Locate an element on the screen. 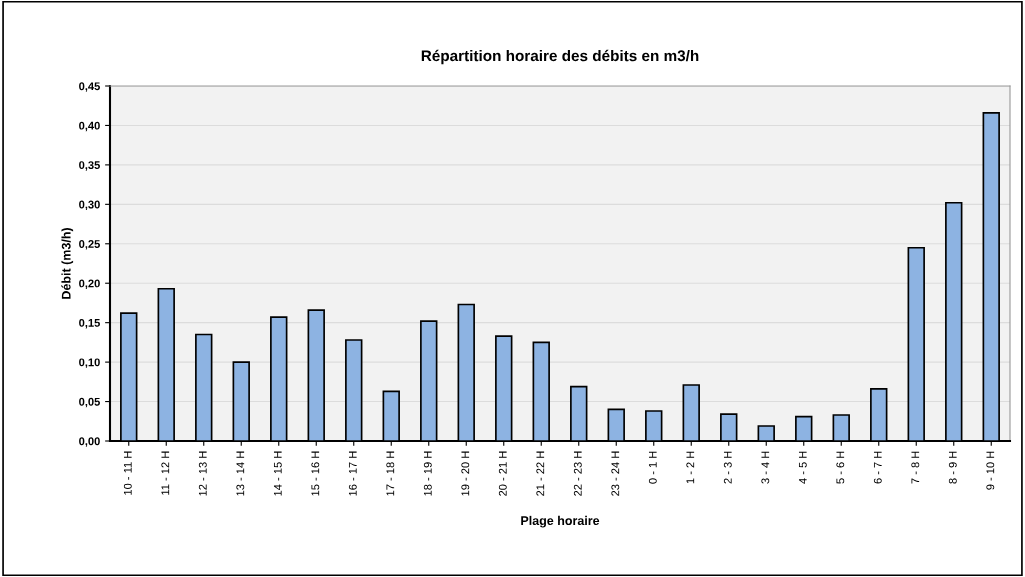 Image resolution: width=1025 pixels, height=577 pixels. y-axis-title: Débit (m3/h) is located at coordinates (67, 263).